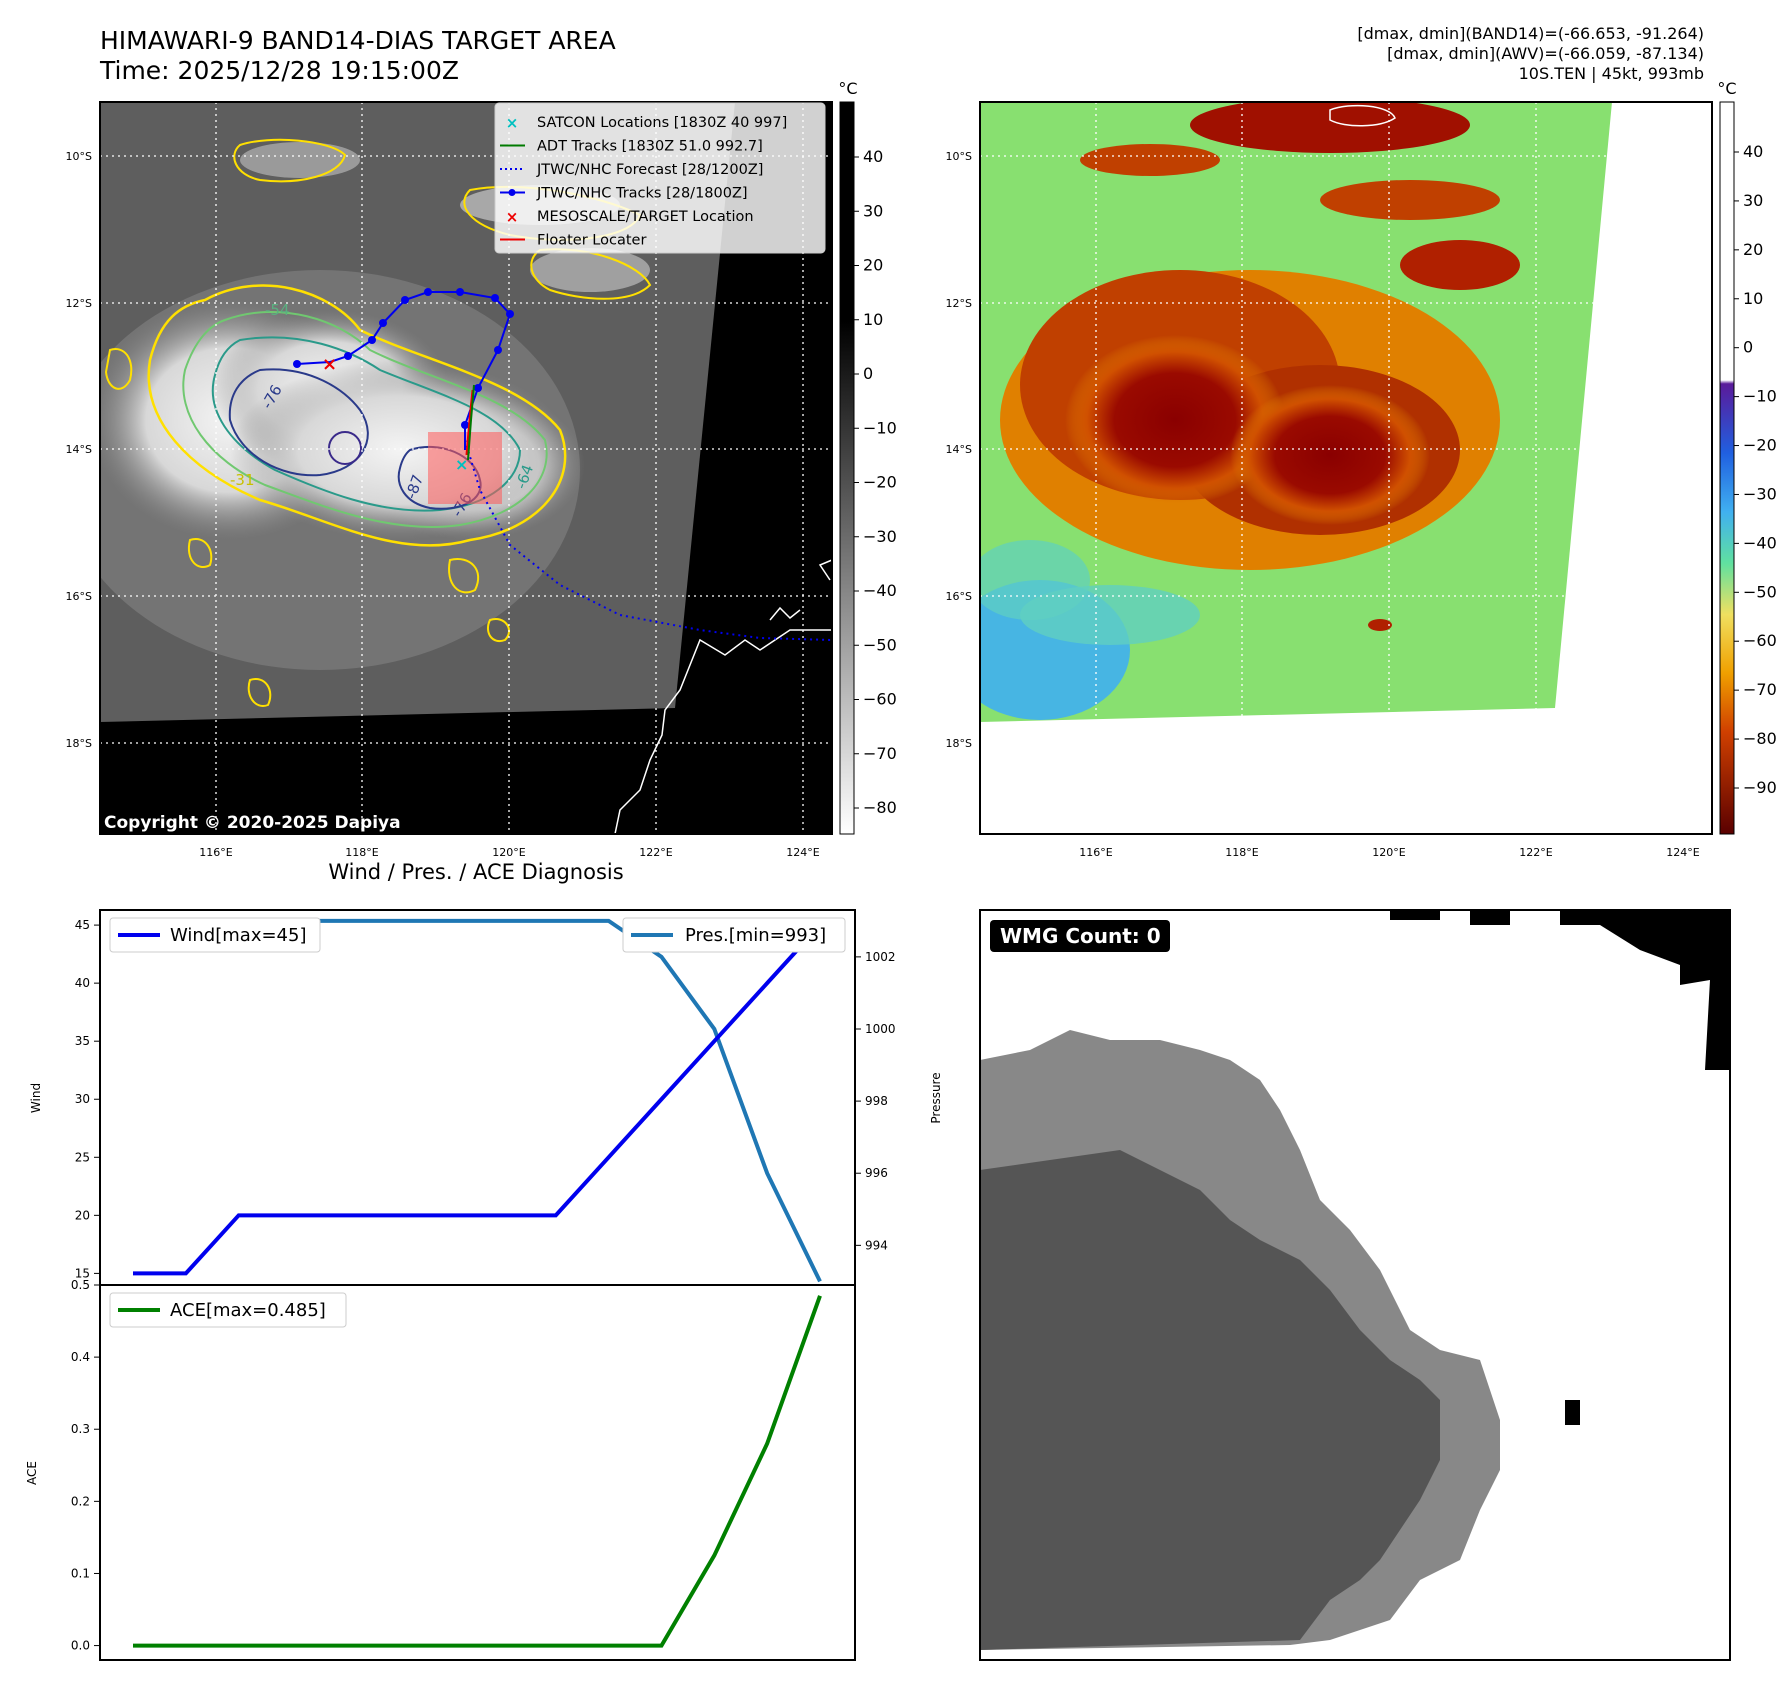 The height and width of the screenshot is (1690, 1792). I want to click on colorbar-tick-label: 40, so click(1753, 151).